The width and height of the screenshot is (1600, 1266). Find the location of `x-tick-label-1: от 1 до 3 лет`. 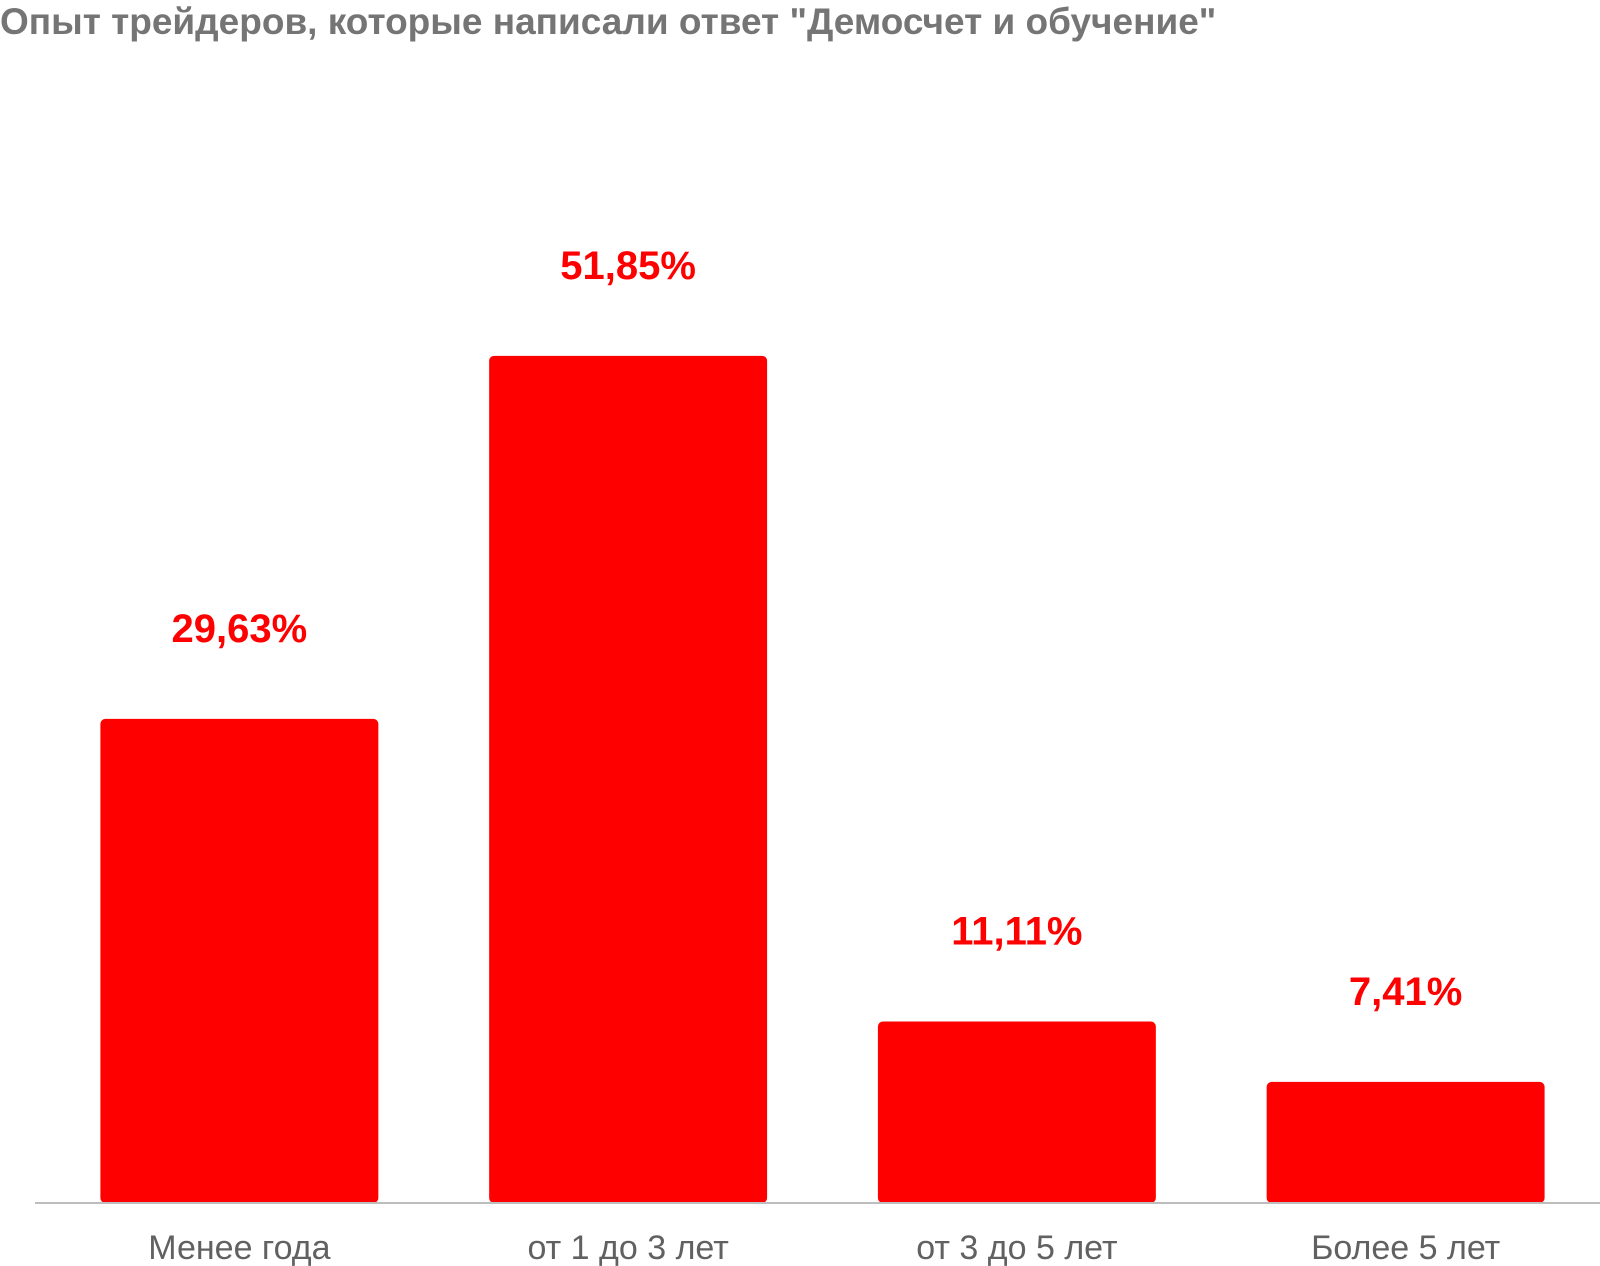

x-tick-label-1: от 1 до 3 лет is located at coordinates (627, 1247).